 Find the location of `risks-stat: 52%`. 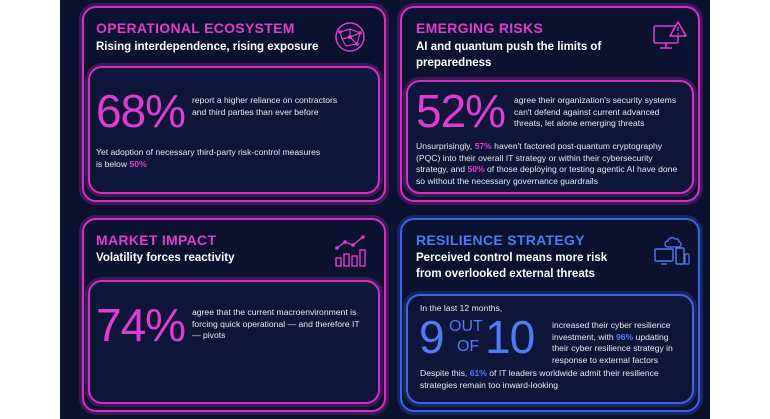

risks-stat: 52% is located at coordinates (461, 111).